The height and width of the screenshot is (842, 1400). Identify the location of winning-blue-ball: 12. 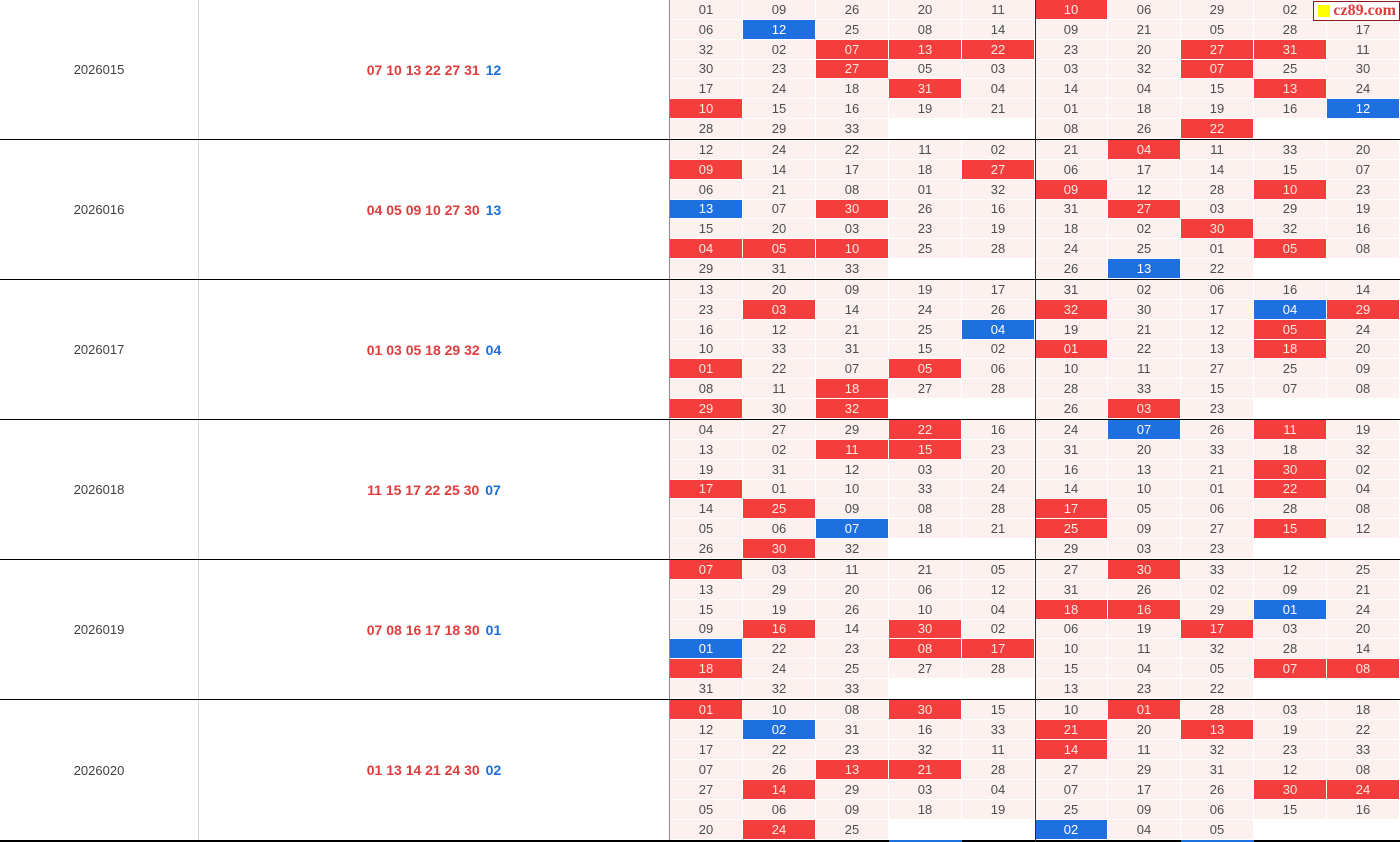
(493, 69).